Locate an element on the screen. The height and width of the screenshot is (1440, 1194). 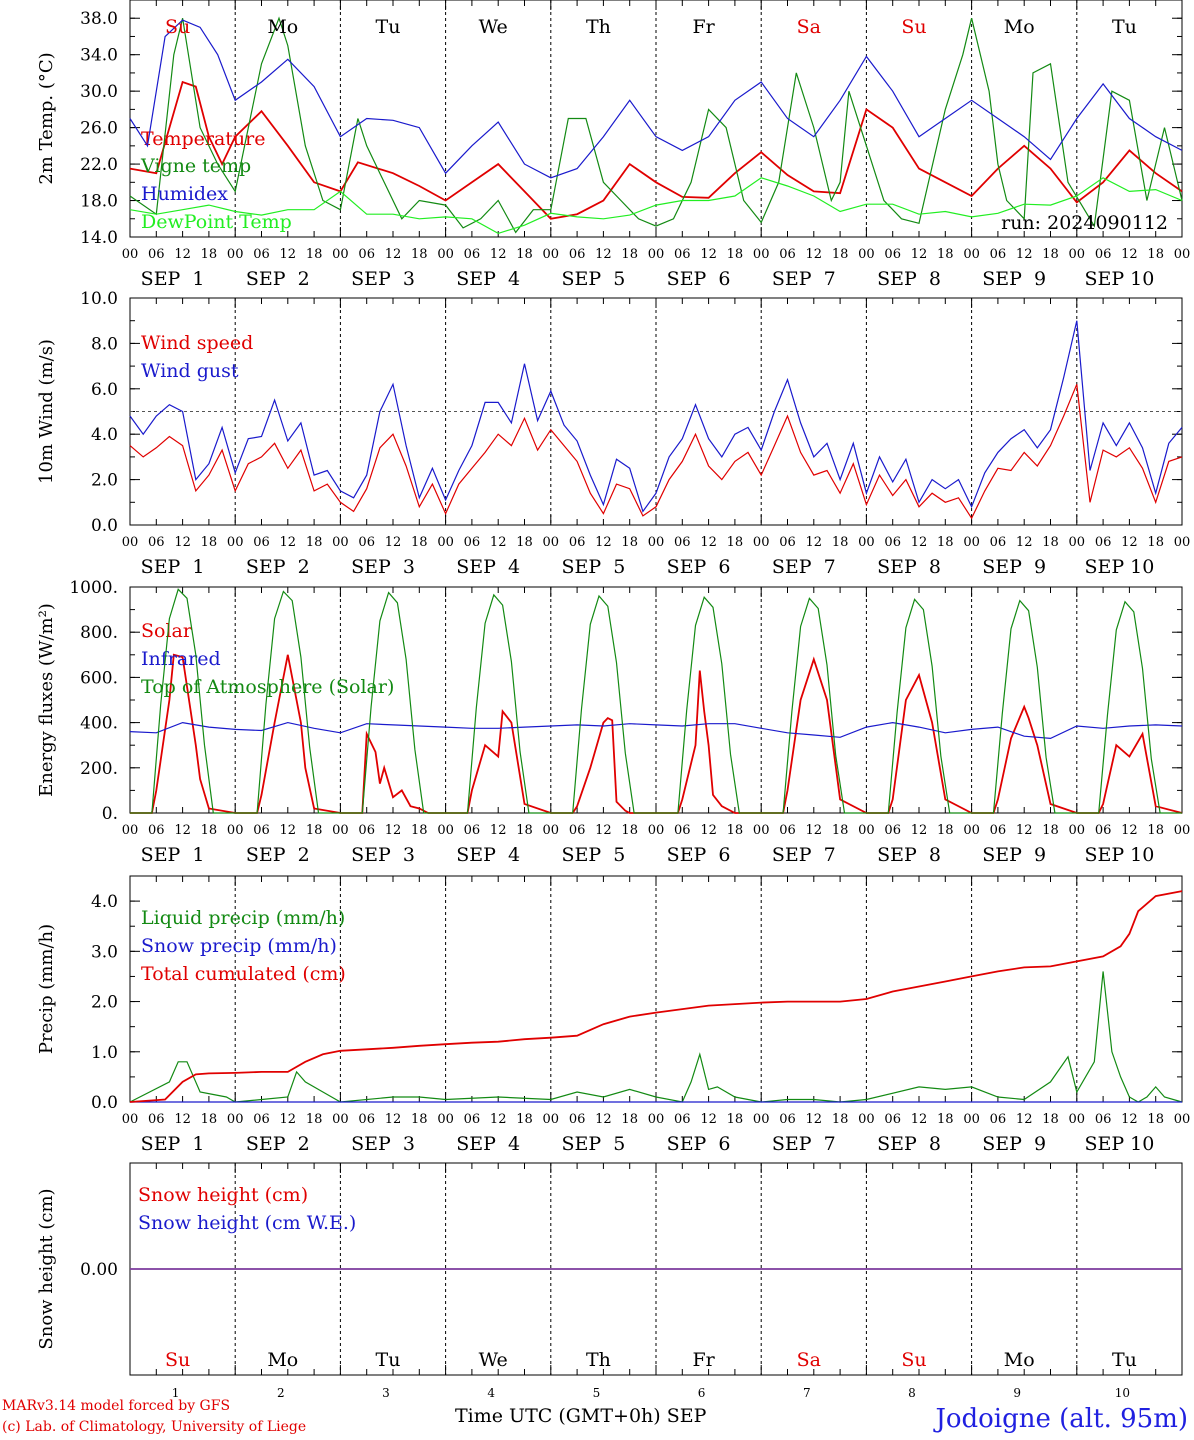
y-tick-label: 18.0 is located at coordinates (99, 202).